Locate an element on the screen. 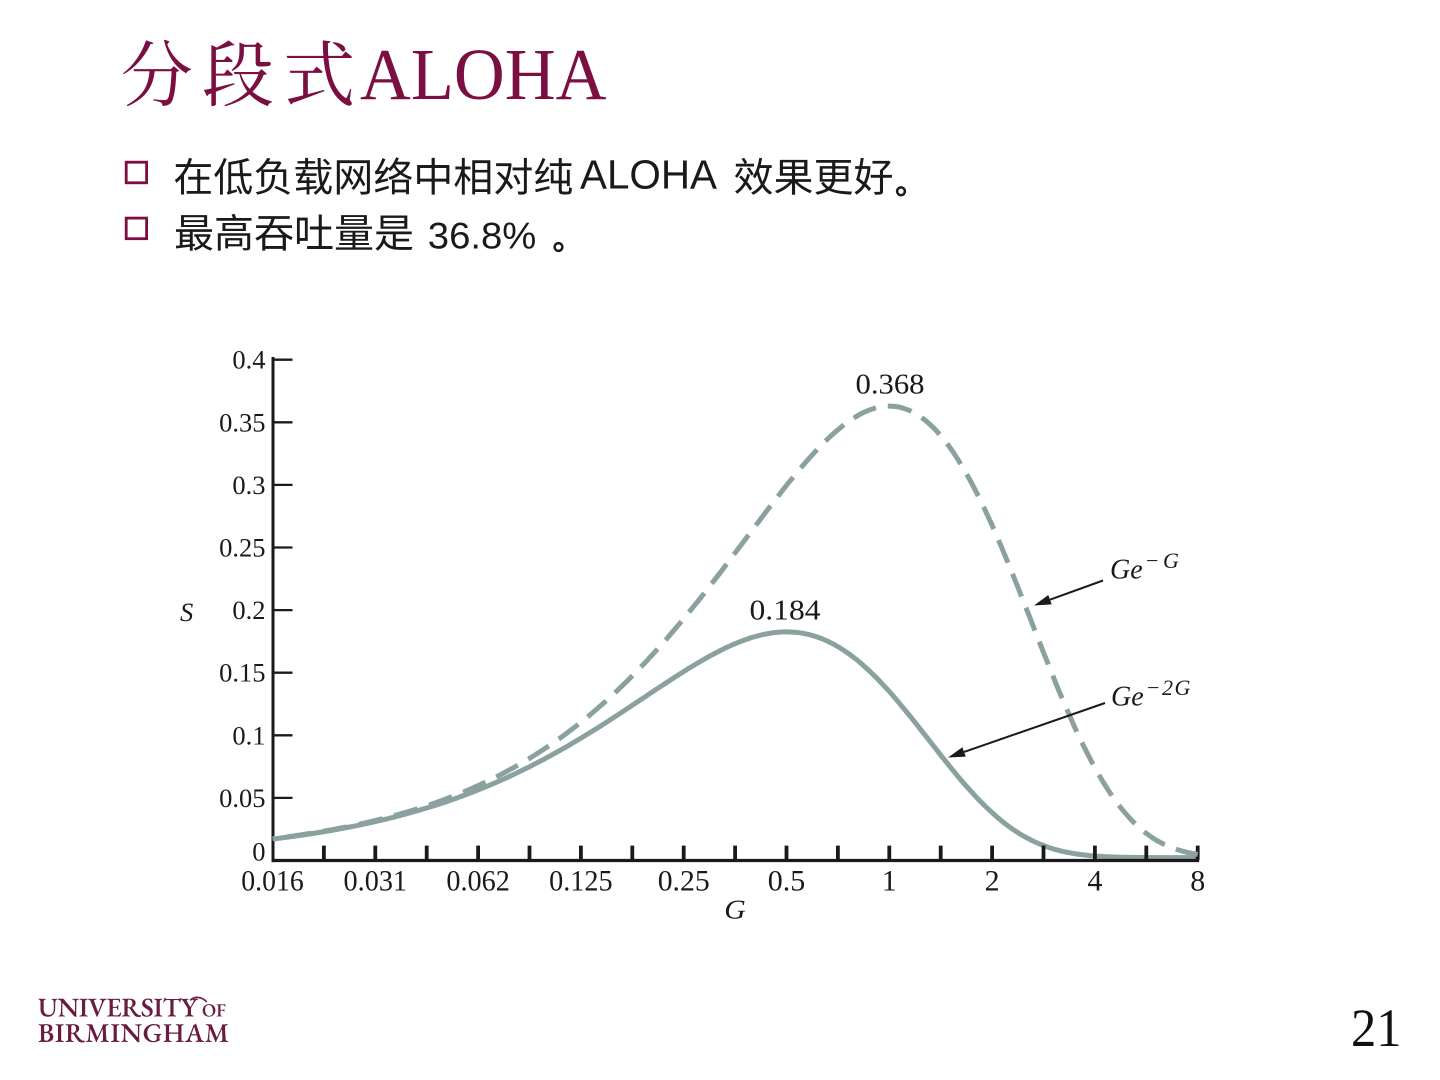 The image size is (1440, 1080). svg-text: 0.4 is located at coordinates (248, 360).